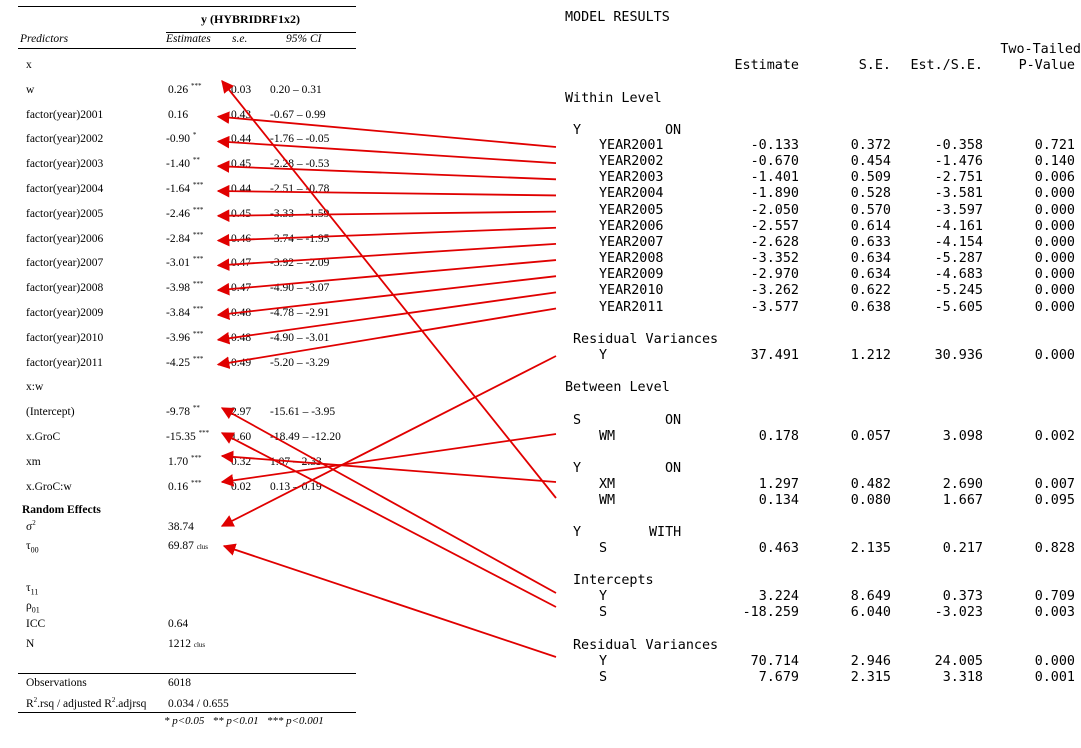 The width and height of the screenshot is (1081, 748). Describe the element at coordinates (187, 644) in the screenshot. I see `re-value: 1212 clus` at that location.